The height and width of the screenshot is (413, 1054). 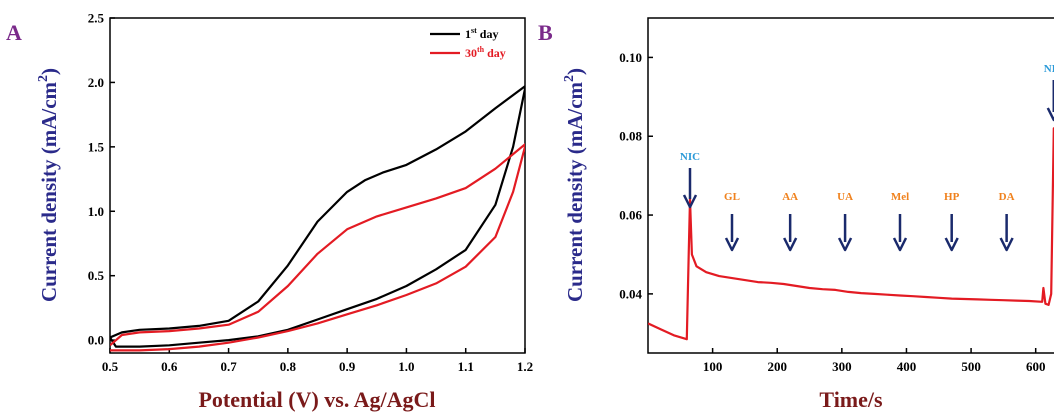 What do you see at coordinates (574, 185) in the screenshot?
I see `panel-b-y-axis-title: Current density (mA/cm2)` at bounding box center [574, 185].